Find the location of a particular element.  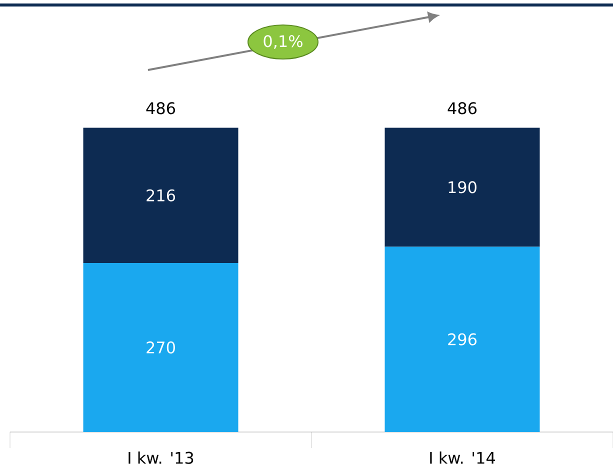

text: 0,1% is located at coordinates (283, 42).